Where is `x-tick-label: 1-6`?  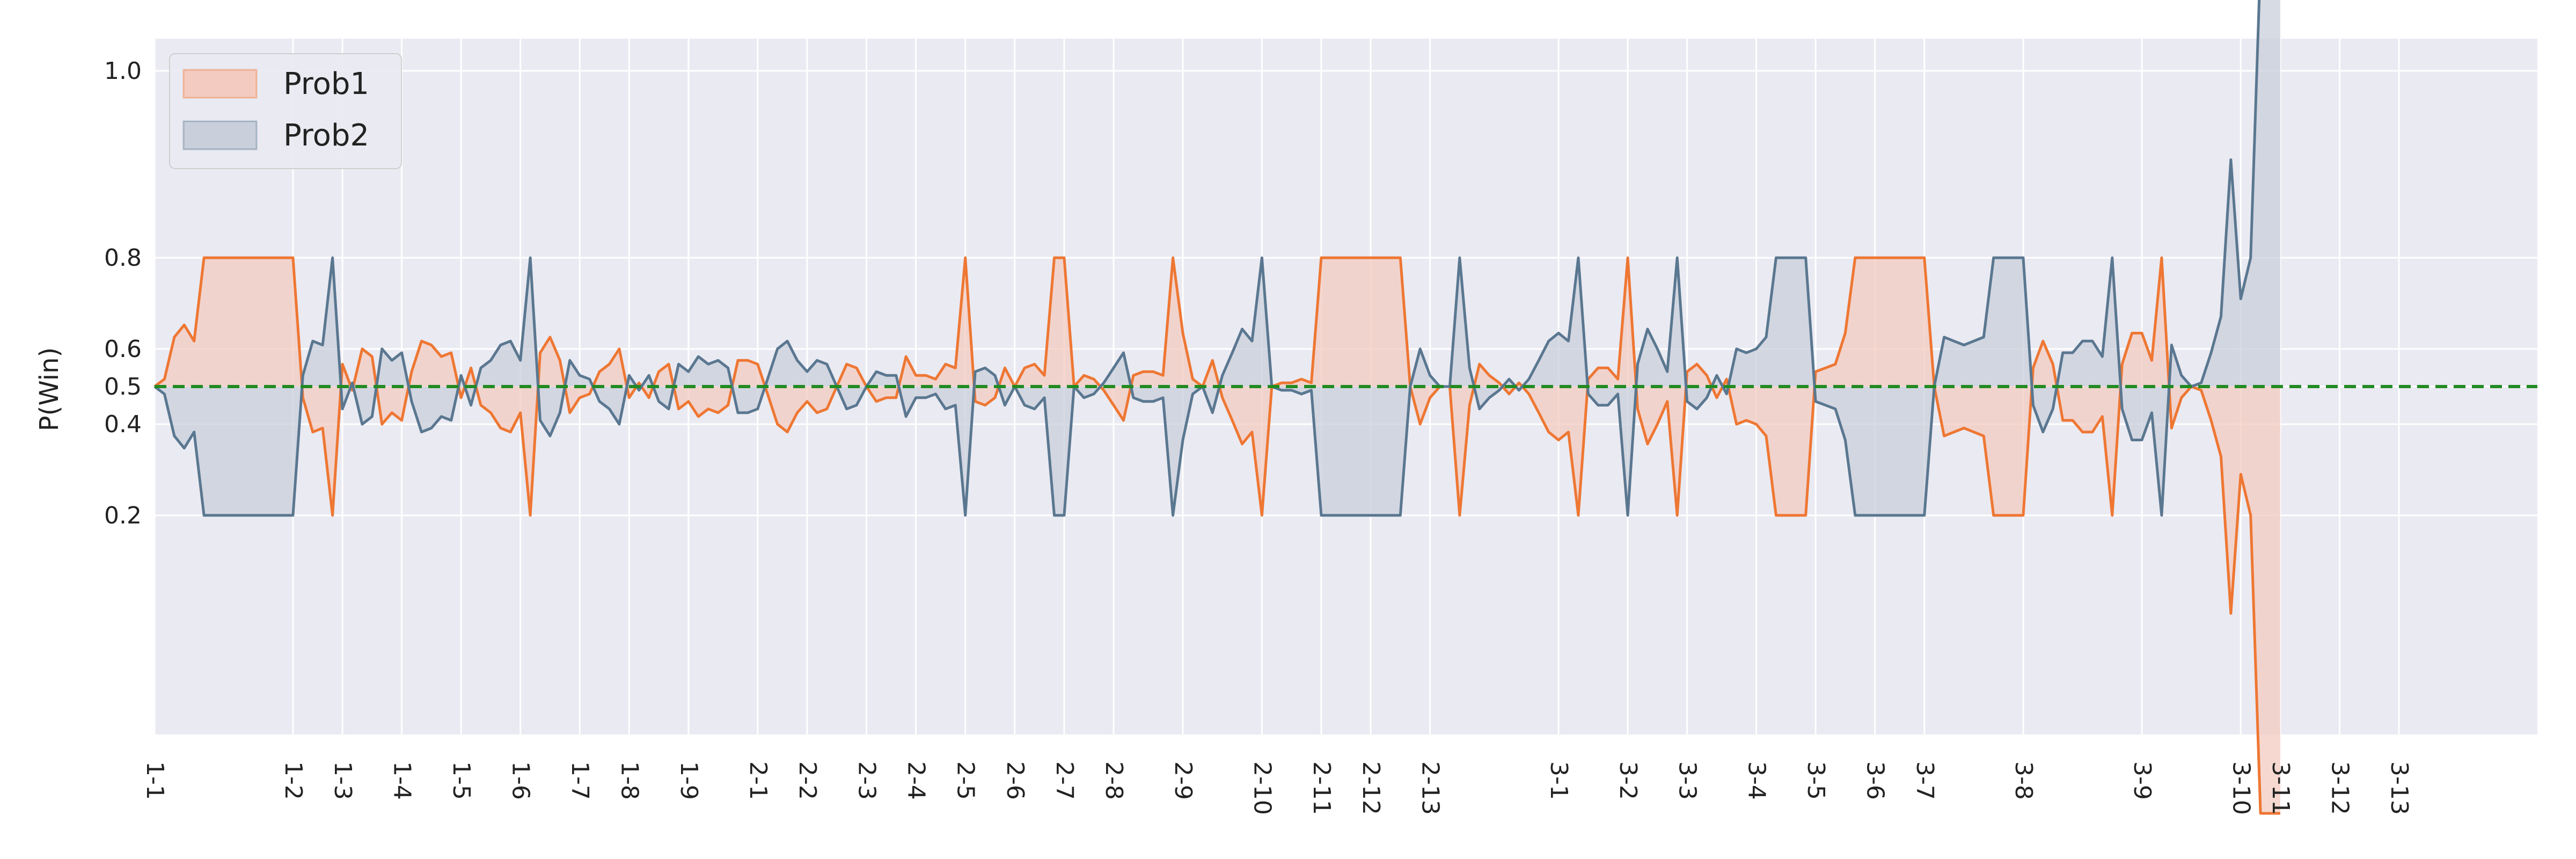 x-tick-label: 1-6 is located at coordinates (521, 780).